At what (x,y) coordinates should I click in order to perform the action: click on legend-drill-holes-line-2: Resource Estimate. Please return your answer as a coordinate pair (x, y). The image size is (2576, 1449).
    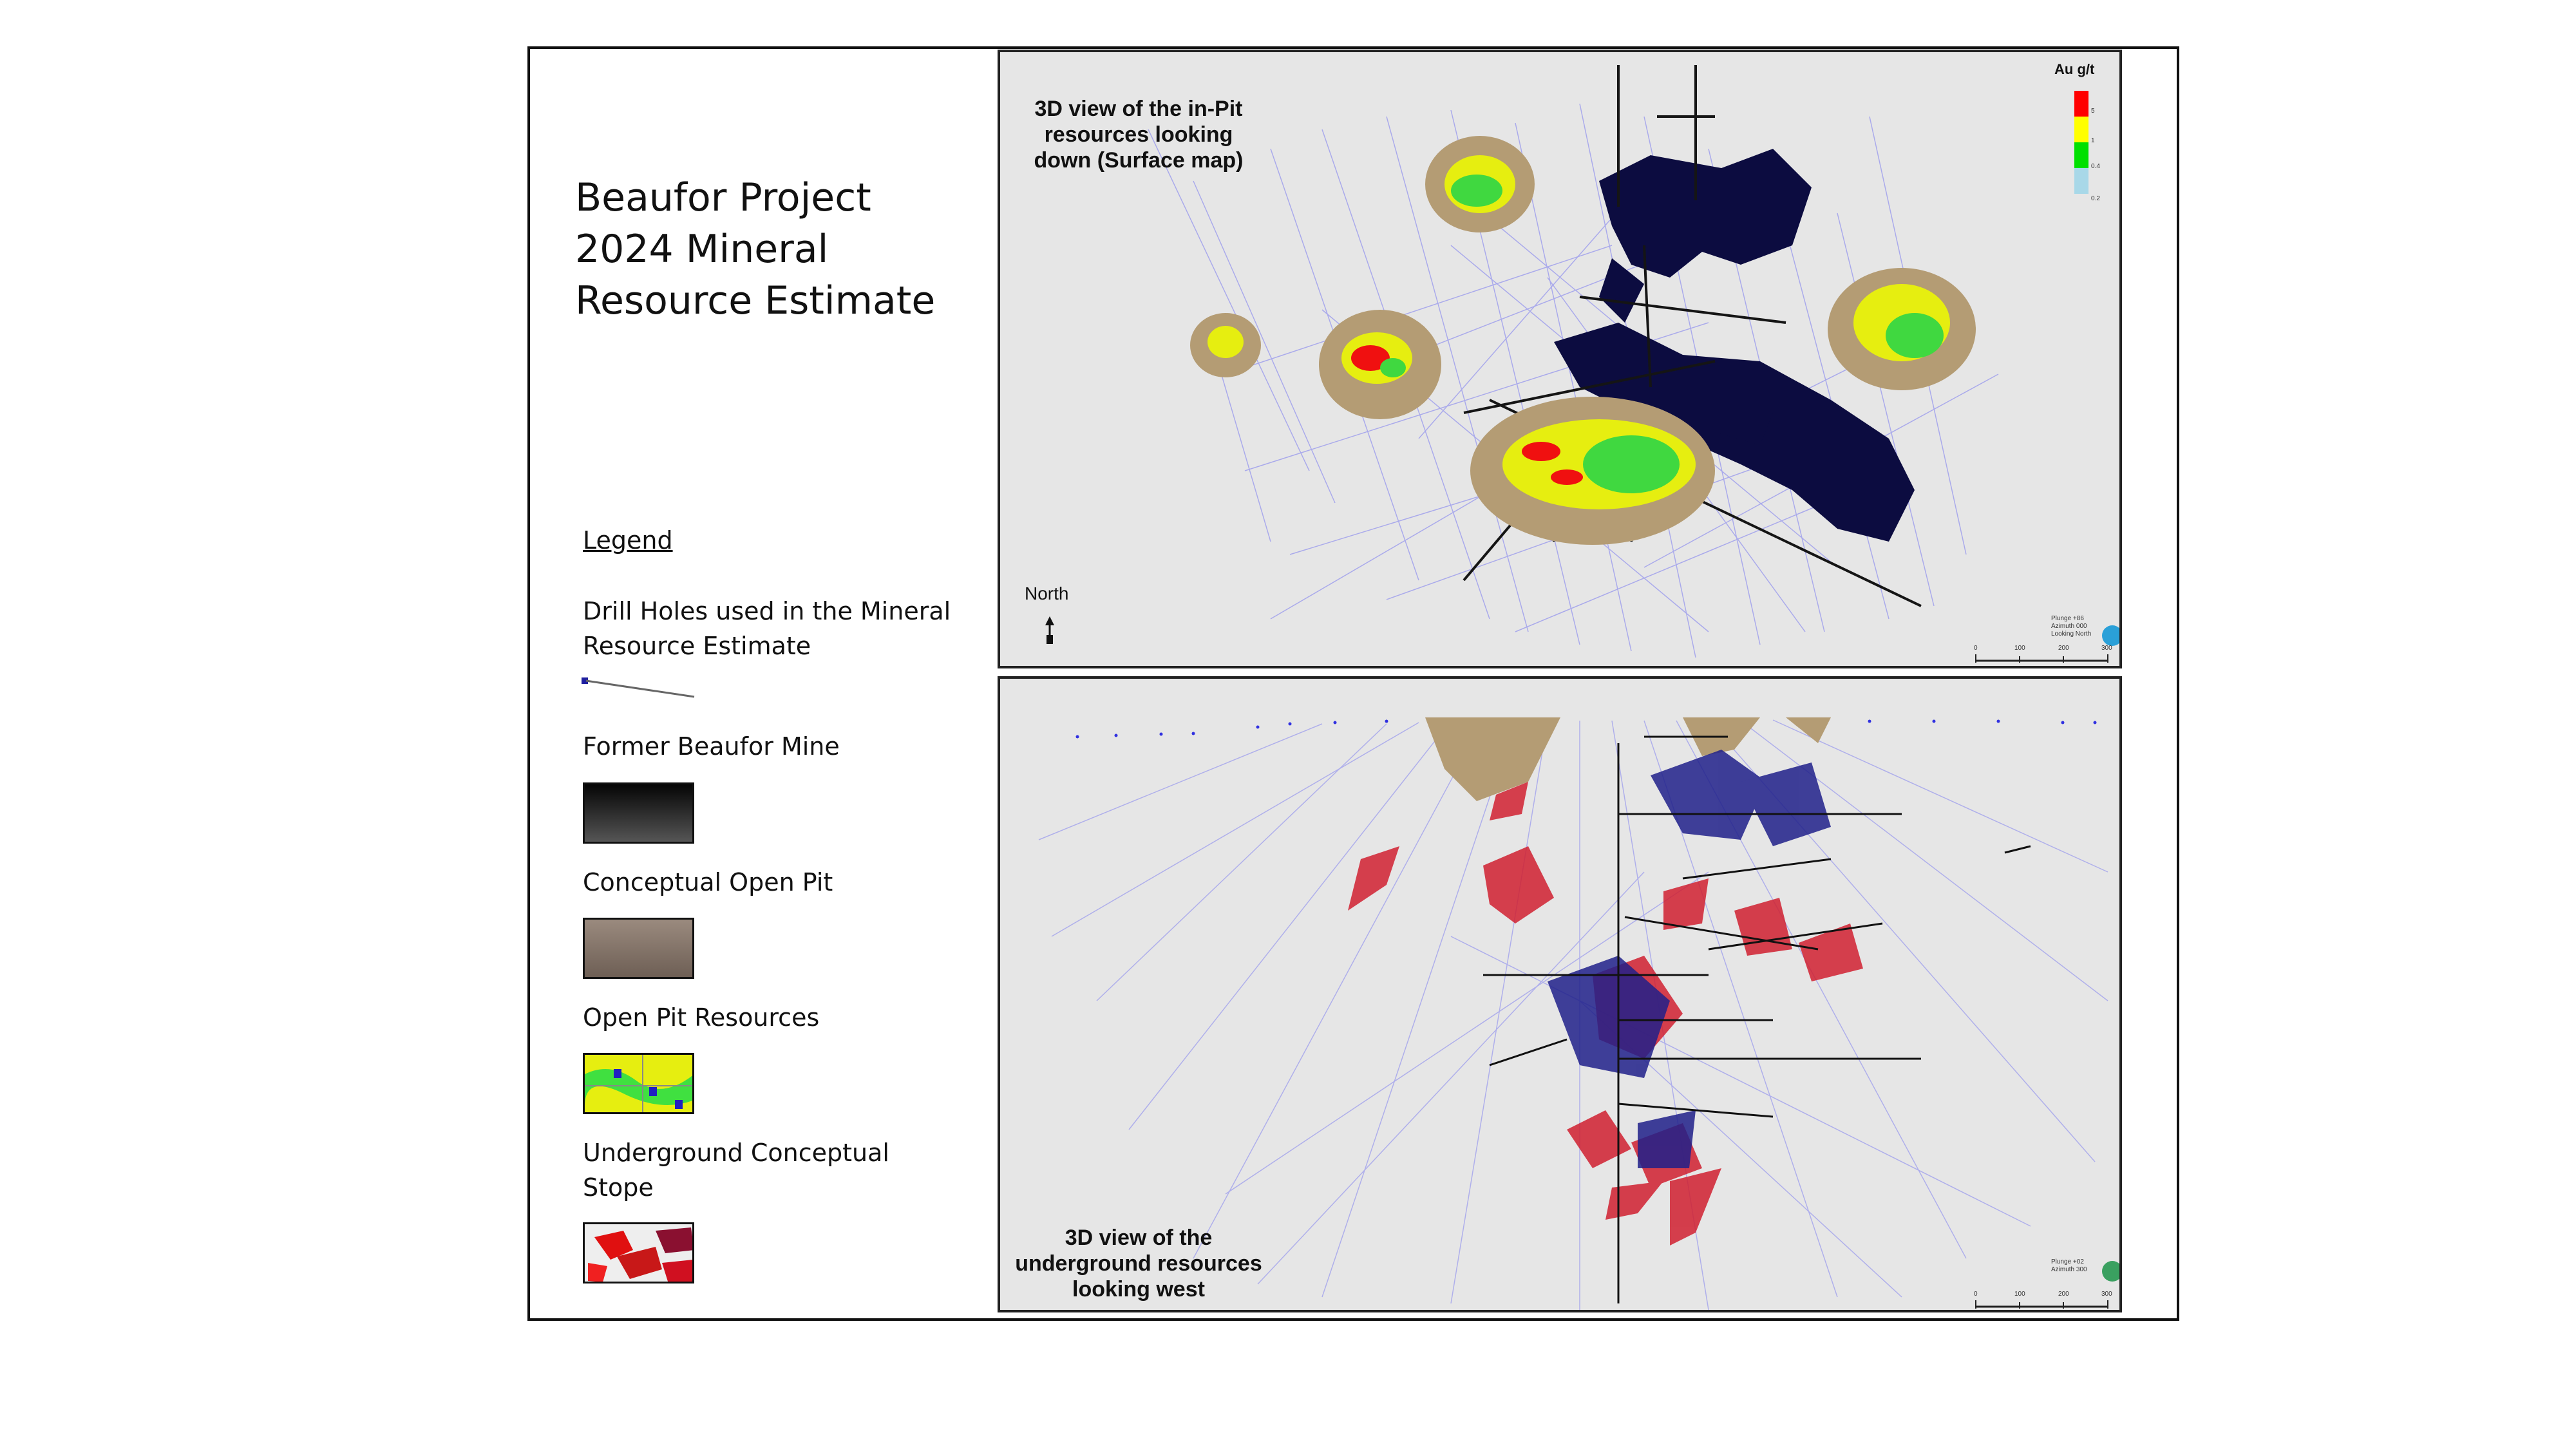
    Looking at the image, I should click on (697, 646).